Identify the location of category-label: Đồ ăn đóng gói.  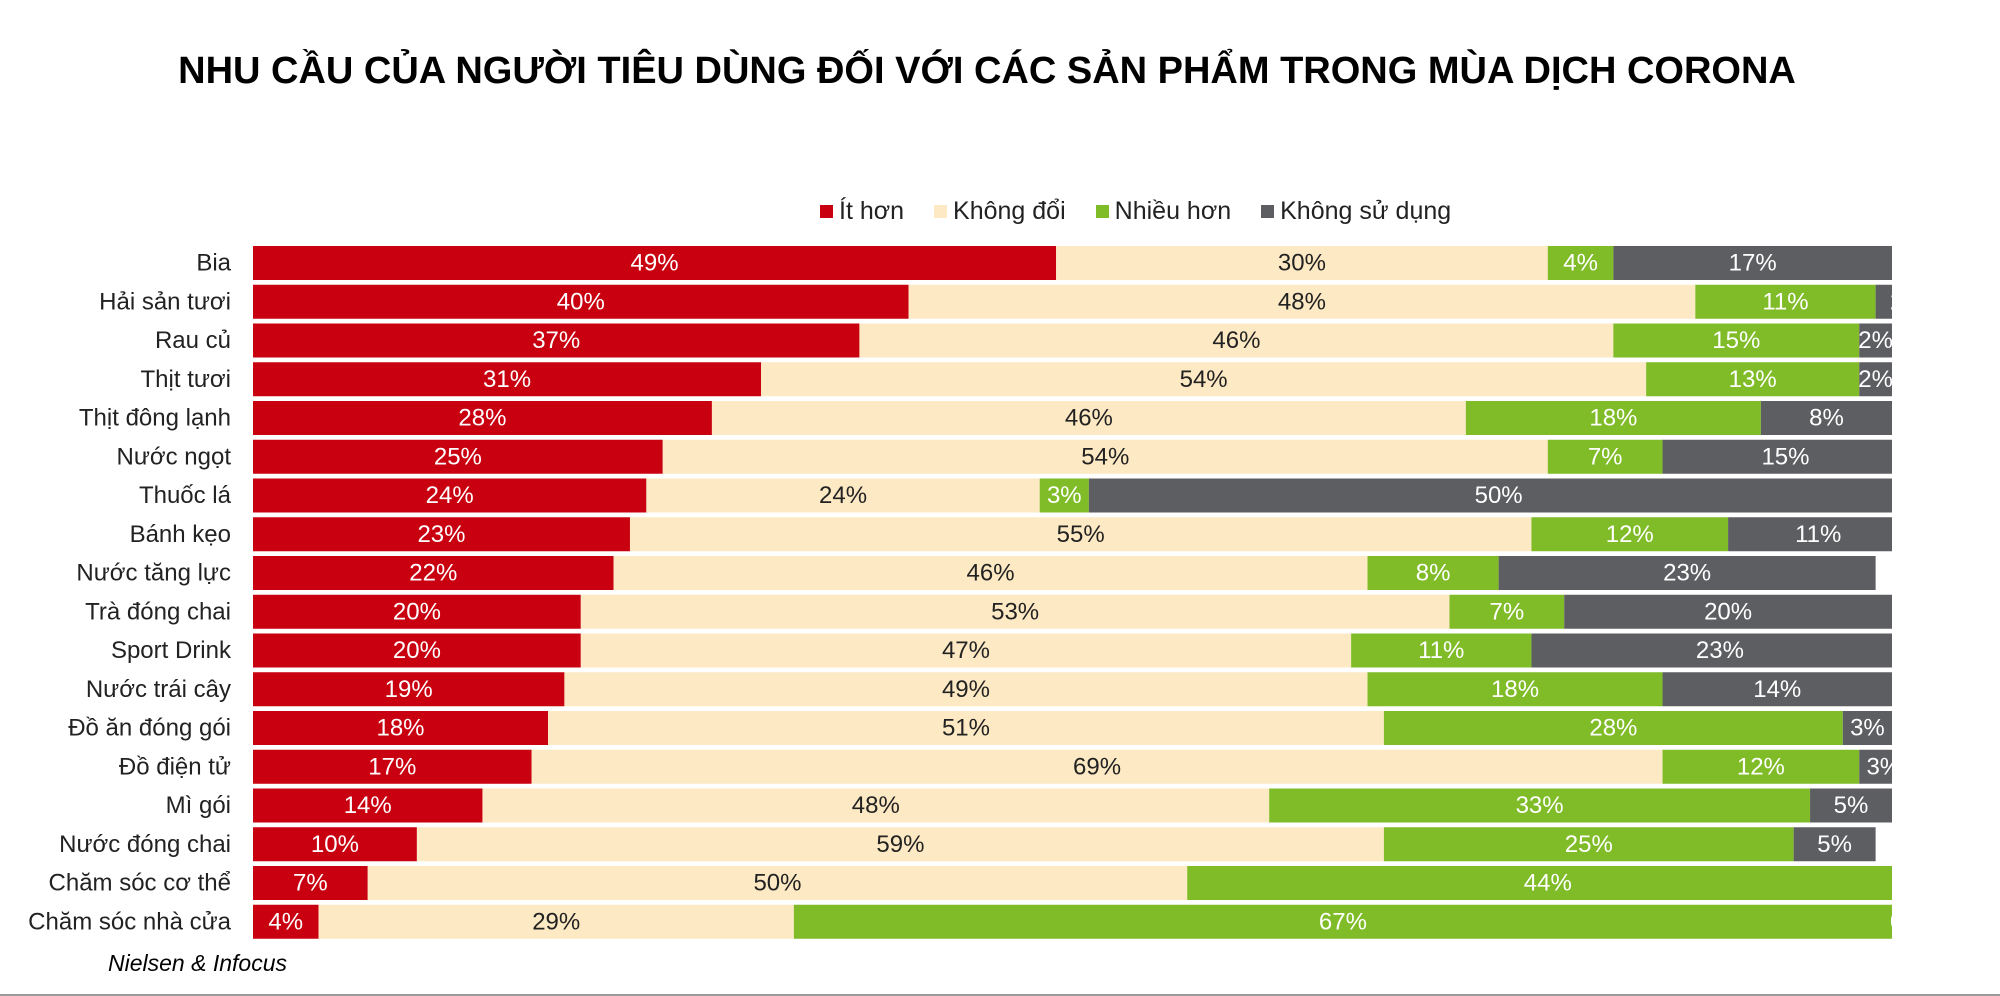
(149, 728).